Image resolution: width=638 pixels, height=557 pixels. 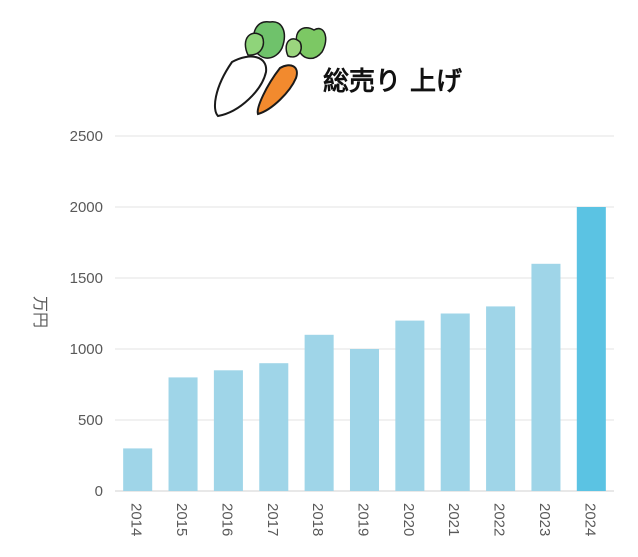 I want to click on bar-2021, so click(x=455, y=402).